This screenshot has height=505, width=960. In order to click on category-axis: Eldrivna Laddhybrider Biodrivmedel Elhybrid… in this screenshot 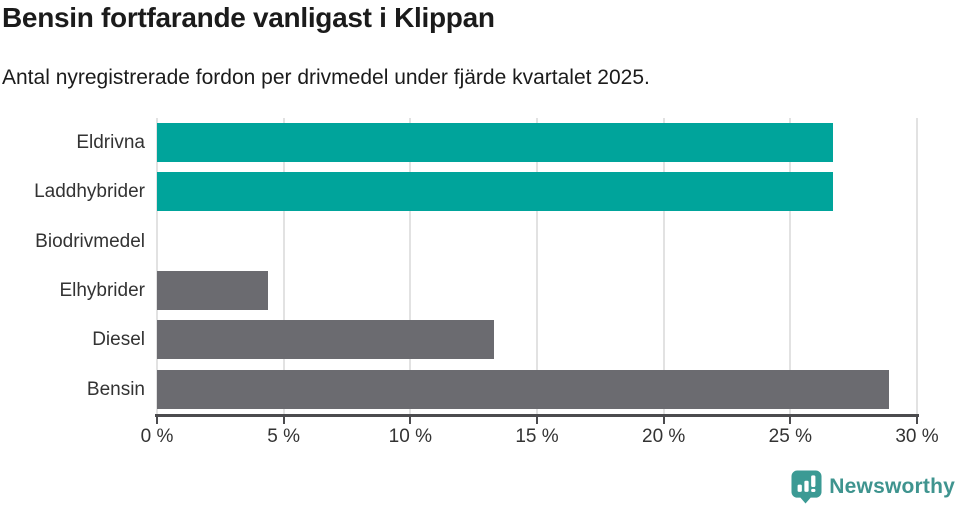, I will do `click(72, 266)`.